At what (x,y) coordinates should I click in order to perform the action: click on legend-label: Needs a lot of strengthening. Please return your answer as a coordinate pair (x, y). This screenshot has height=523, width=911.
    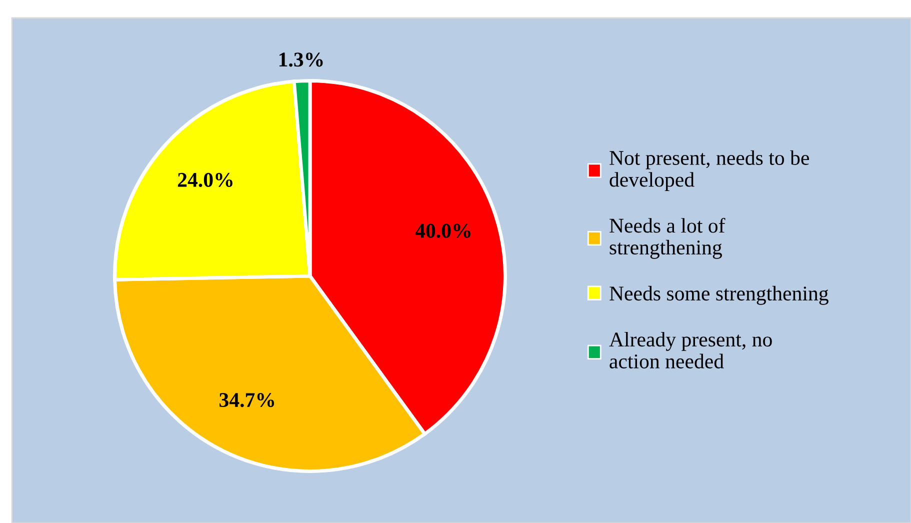
    Looking at the image, I should click on (668, 238).